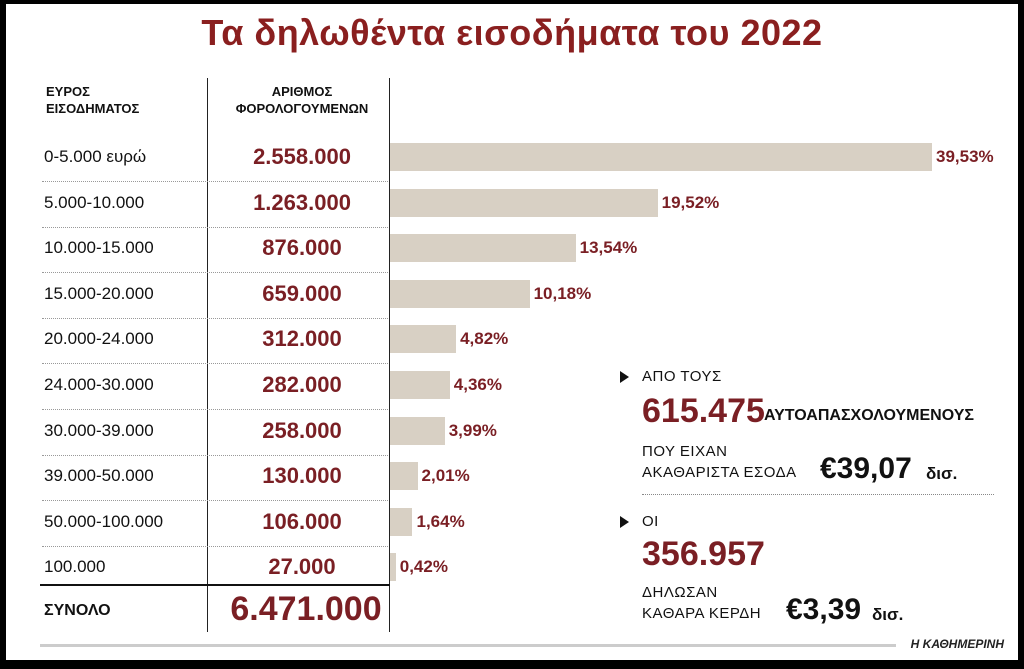 This screenshot has width=1024, height=669. What do you see at coordinates (302, 430) in the screenshot?
I see `taxpayer-count: 258.000` at bounding box center [302, 430].